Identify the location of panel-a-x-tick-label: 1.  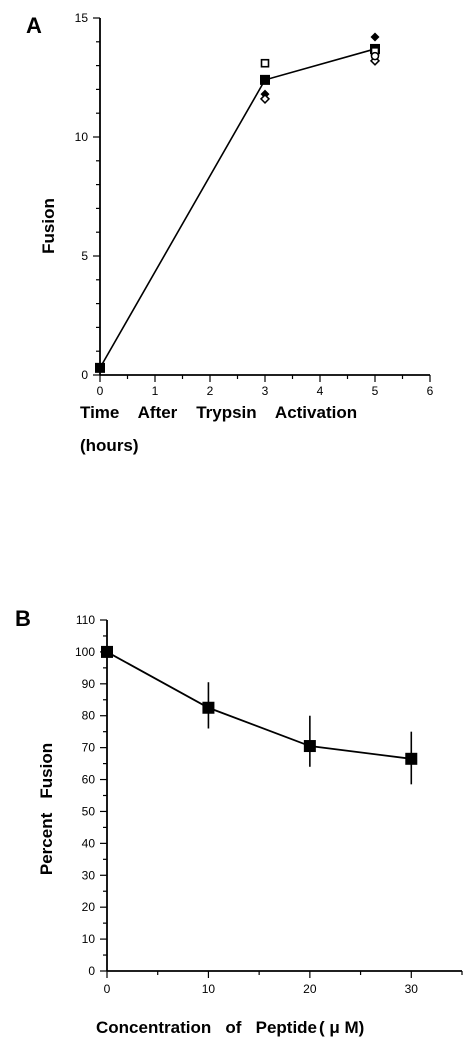
(155, 391).